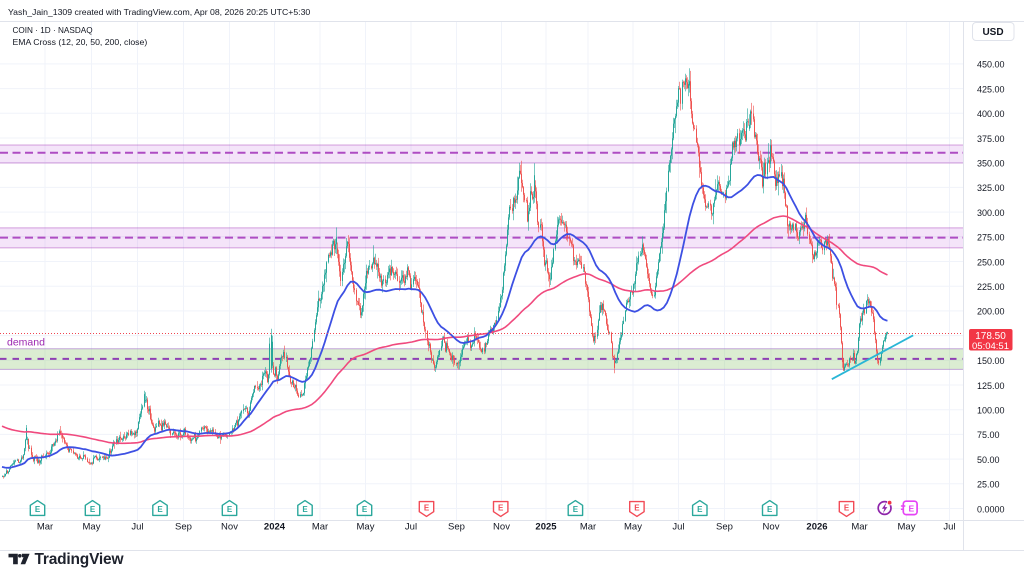  I want to click on svg-text: TradingView, so click(80, 559).